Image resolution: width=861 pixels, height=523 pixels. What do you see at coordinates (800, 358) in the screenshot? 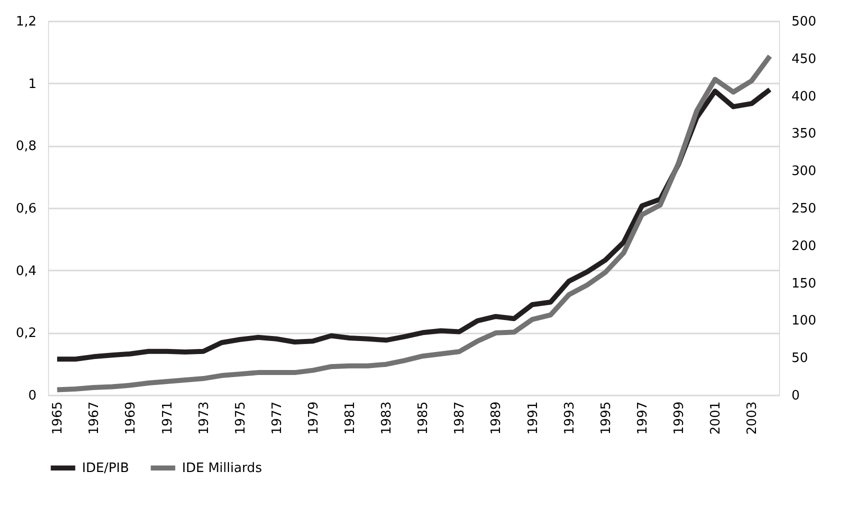
I see `y2-tick-label: 50` at bounding box center [800, 358].